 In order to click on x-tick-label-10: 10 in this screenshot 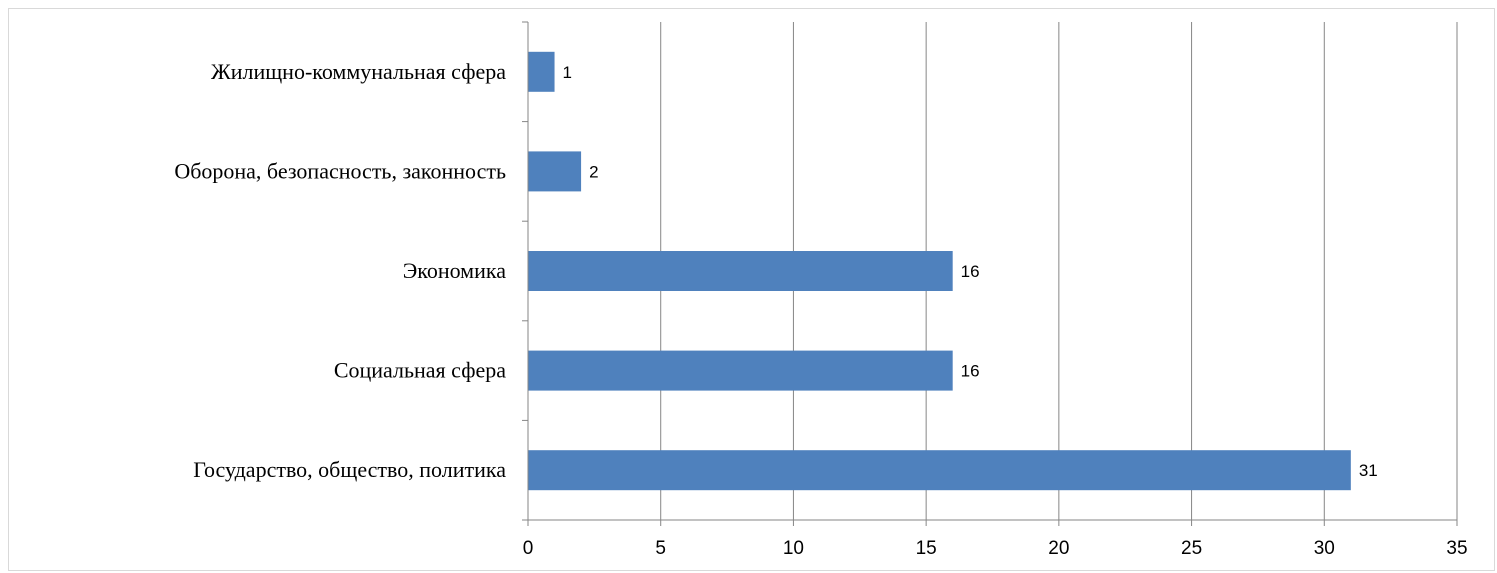, I will do `click(793, 548)`.